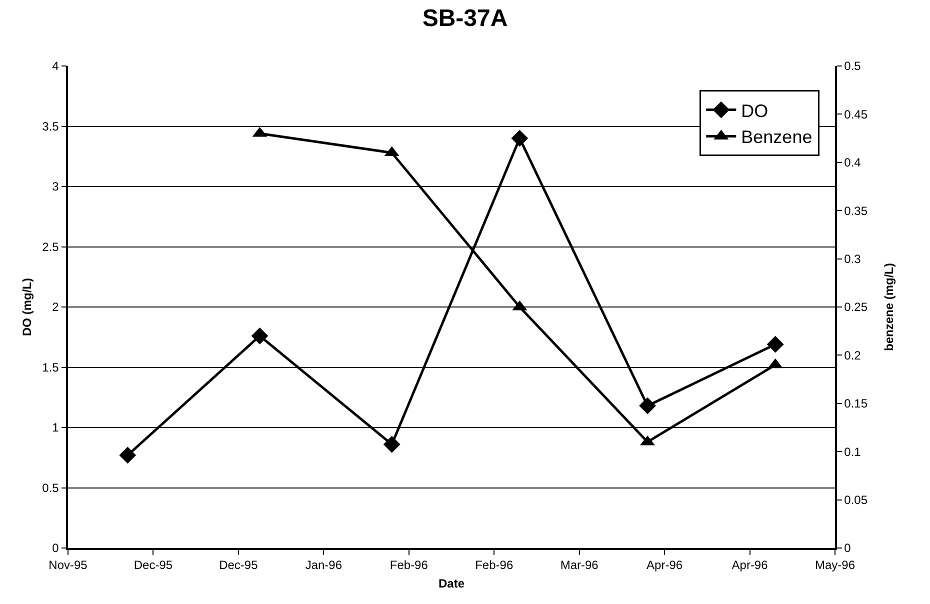 The width and height of the screenshot is (930, 604). Describe the element at coordinates (51, 126) in the screenshot. I see `y-tick-label: 3.5` at that location.